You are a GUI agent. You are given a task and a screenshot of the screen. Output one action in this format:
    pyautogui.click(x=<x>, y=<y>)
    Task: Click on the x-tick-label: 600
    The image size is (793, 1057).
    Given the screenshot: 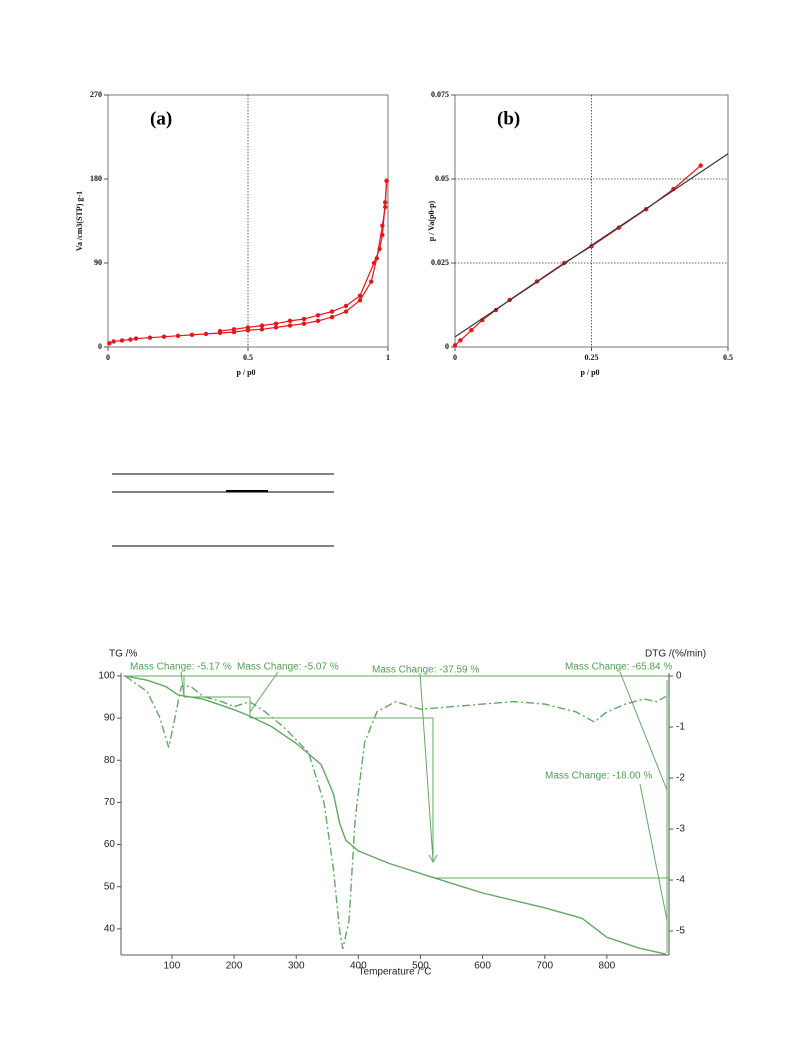 What is the action you would take?
    pyautogui.click(x=482, y=966)
    